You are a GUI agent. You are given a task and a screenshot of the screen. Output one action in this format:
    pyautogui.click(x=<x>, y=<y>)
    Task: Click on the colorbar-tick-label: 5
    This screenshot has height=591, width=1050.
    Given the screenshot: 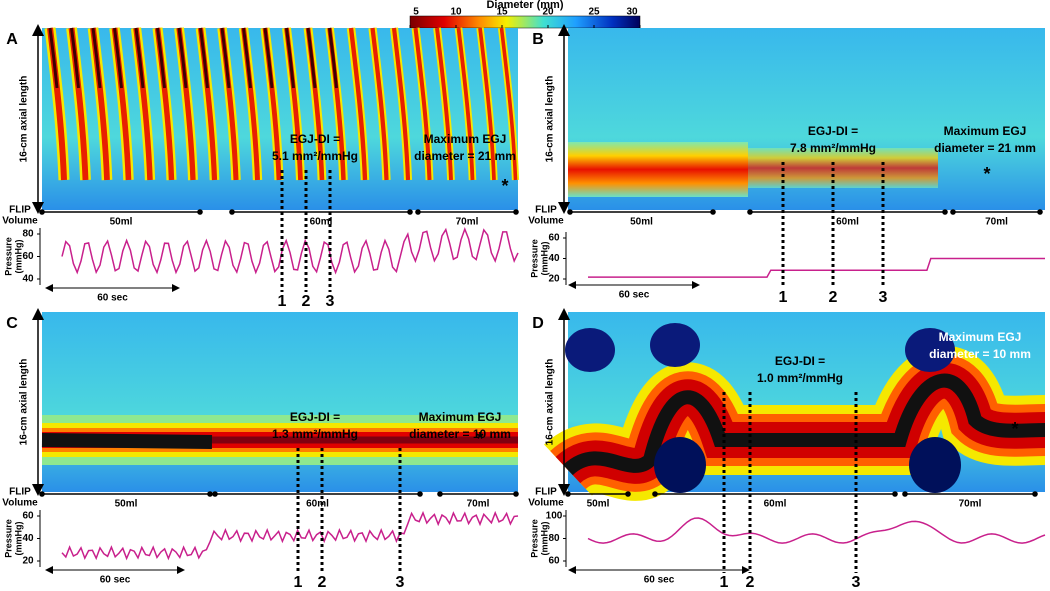 What is the action you would take?
    pyautogui.click(x=416, y=12)
    